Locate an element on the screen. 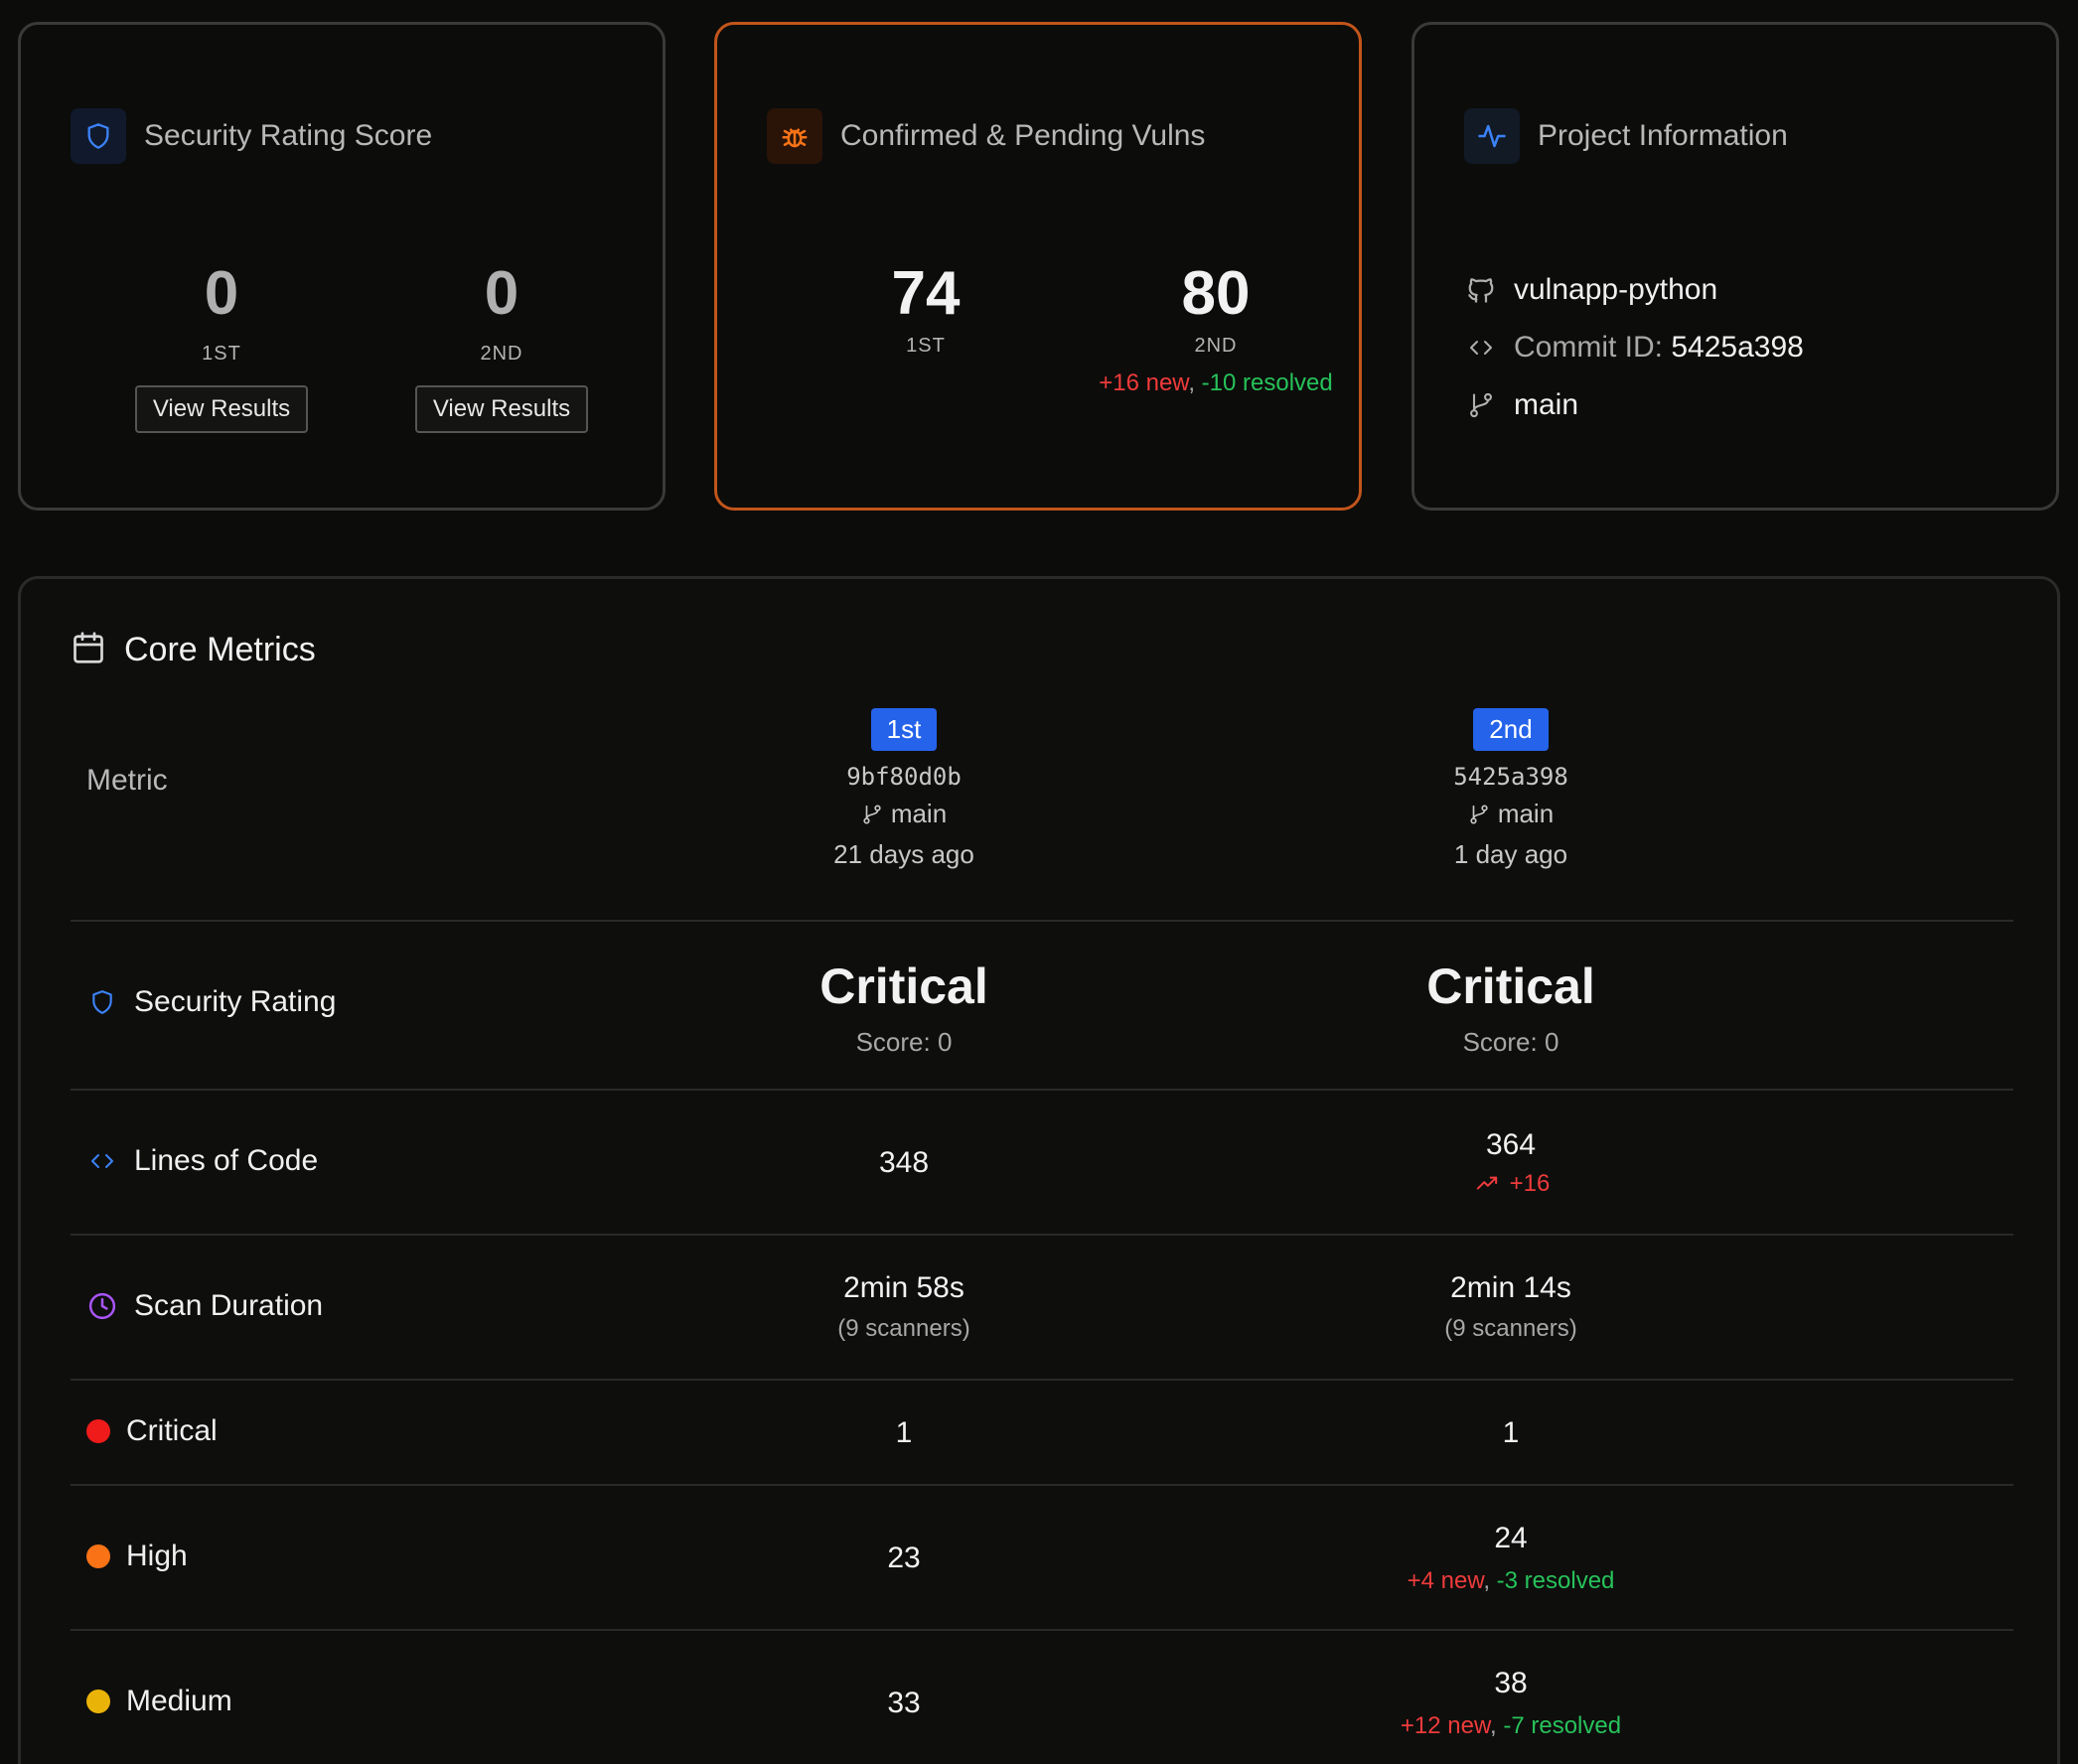 The height and width of the screenshot is (1764, 2078). vulns-value: 74 is located at coordinates (926, 293).